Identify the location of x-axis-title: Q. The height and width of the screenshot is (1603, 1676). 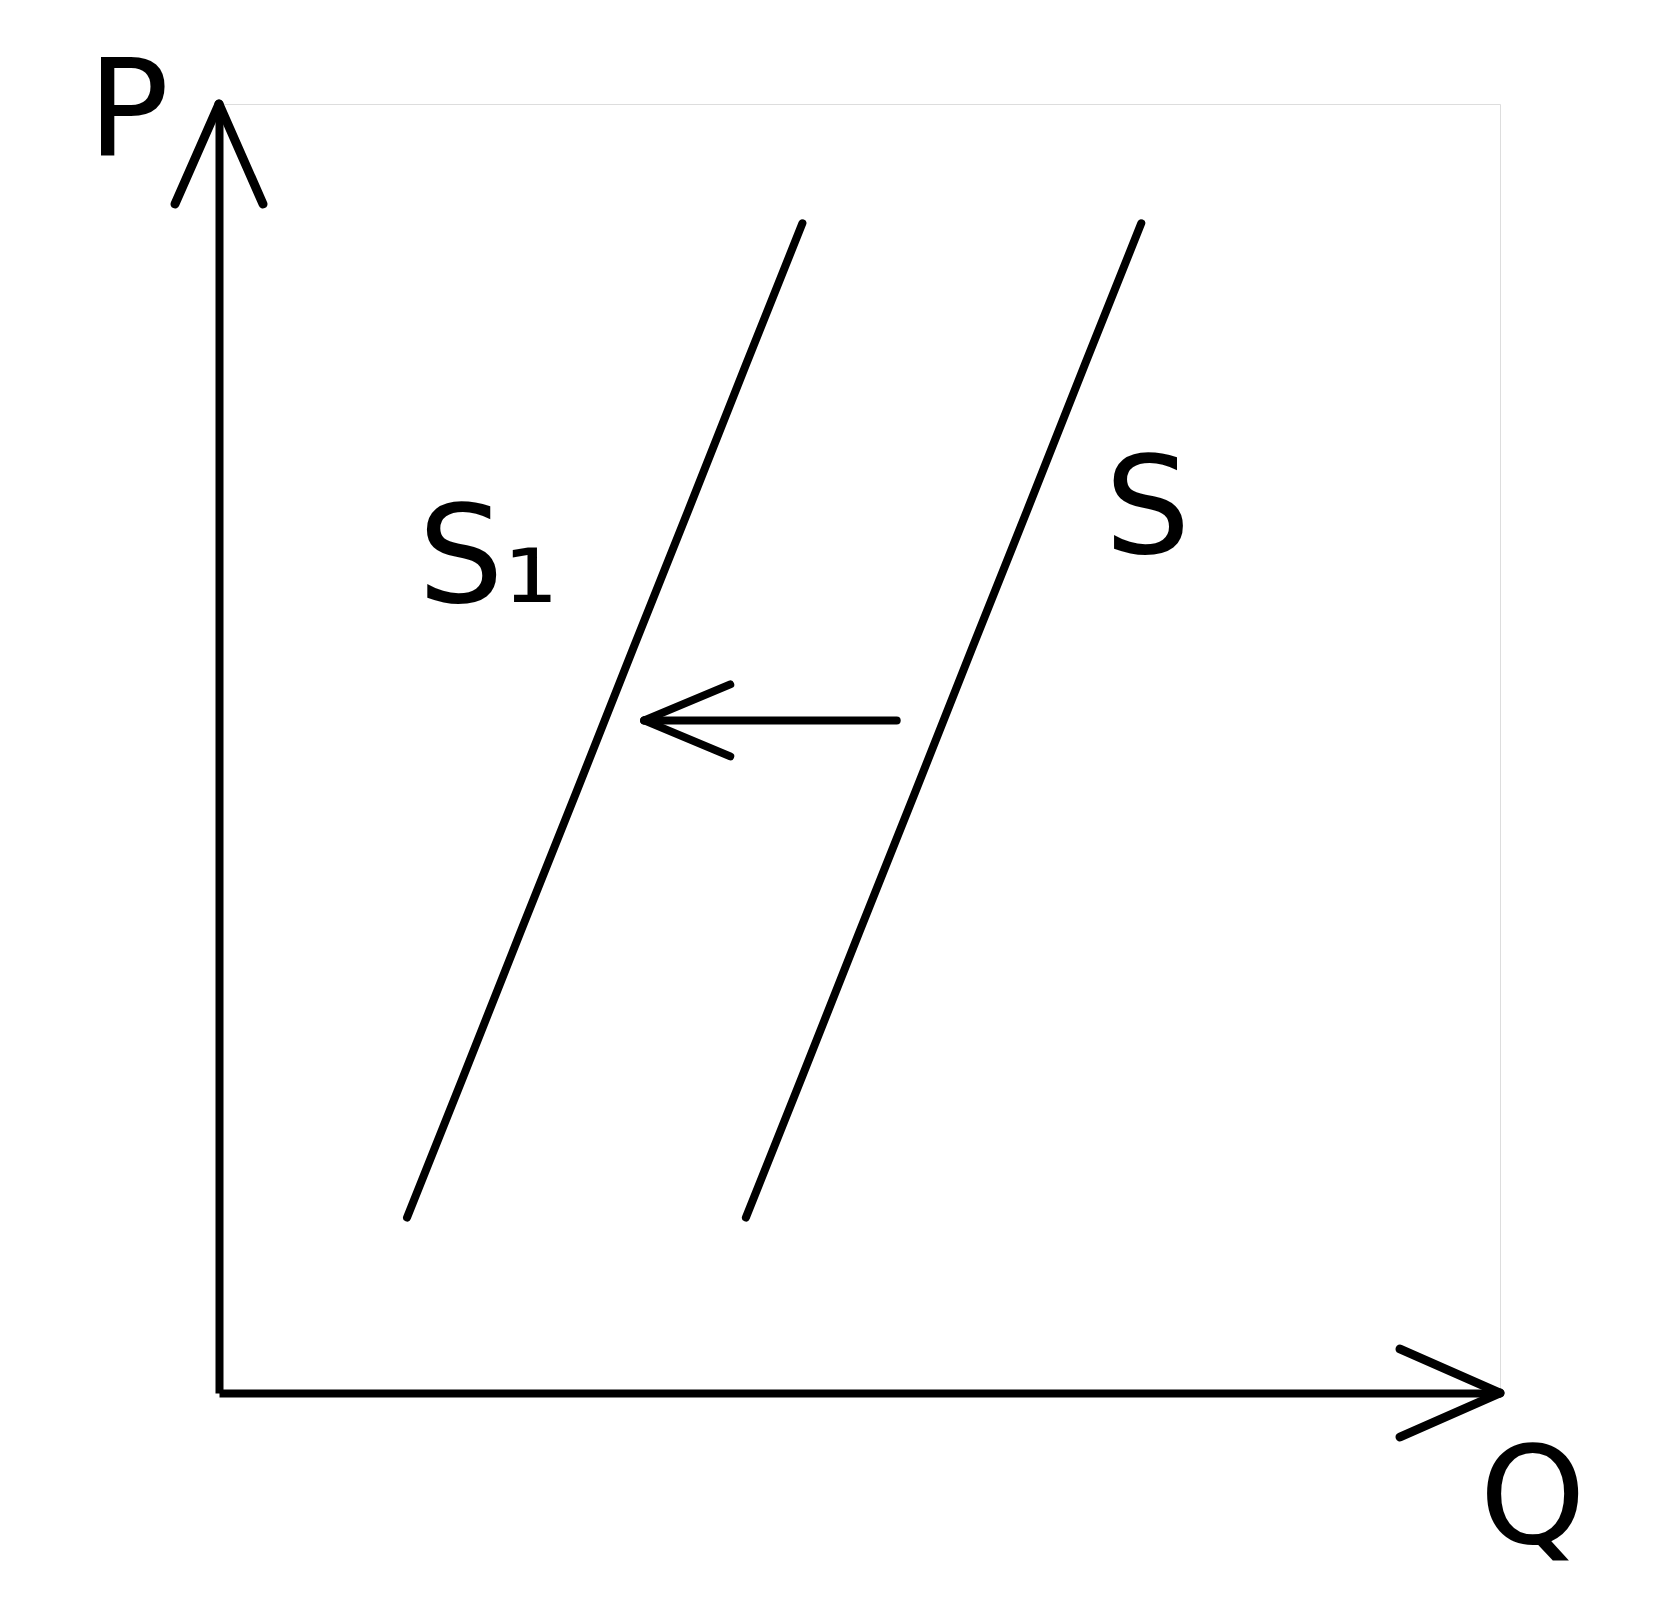
(1532, 1496).